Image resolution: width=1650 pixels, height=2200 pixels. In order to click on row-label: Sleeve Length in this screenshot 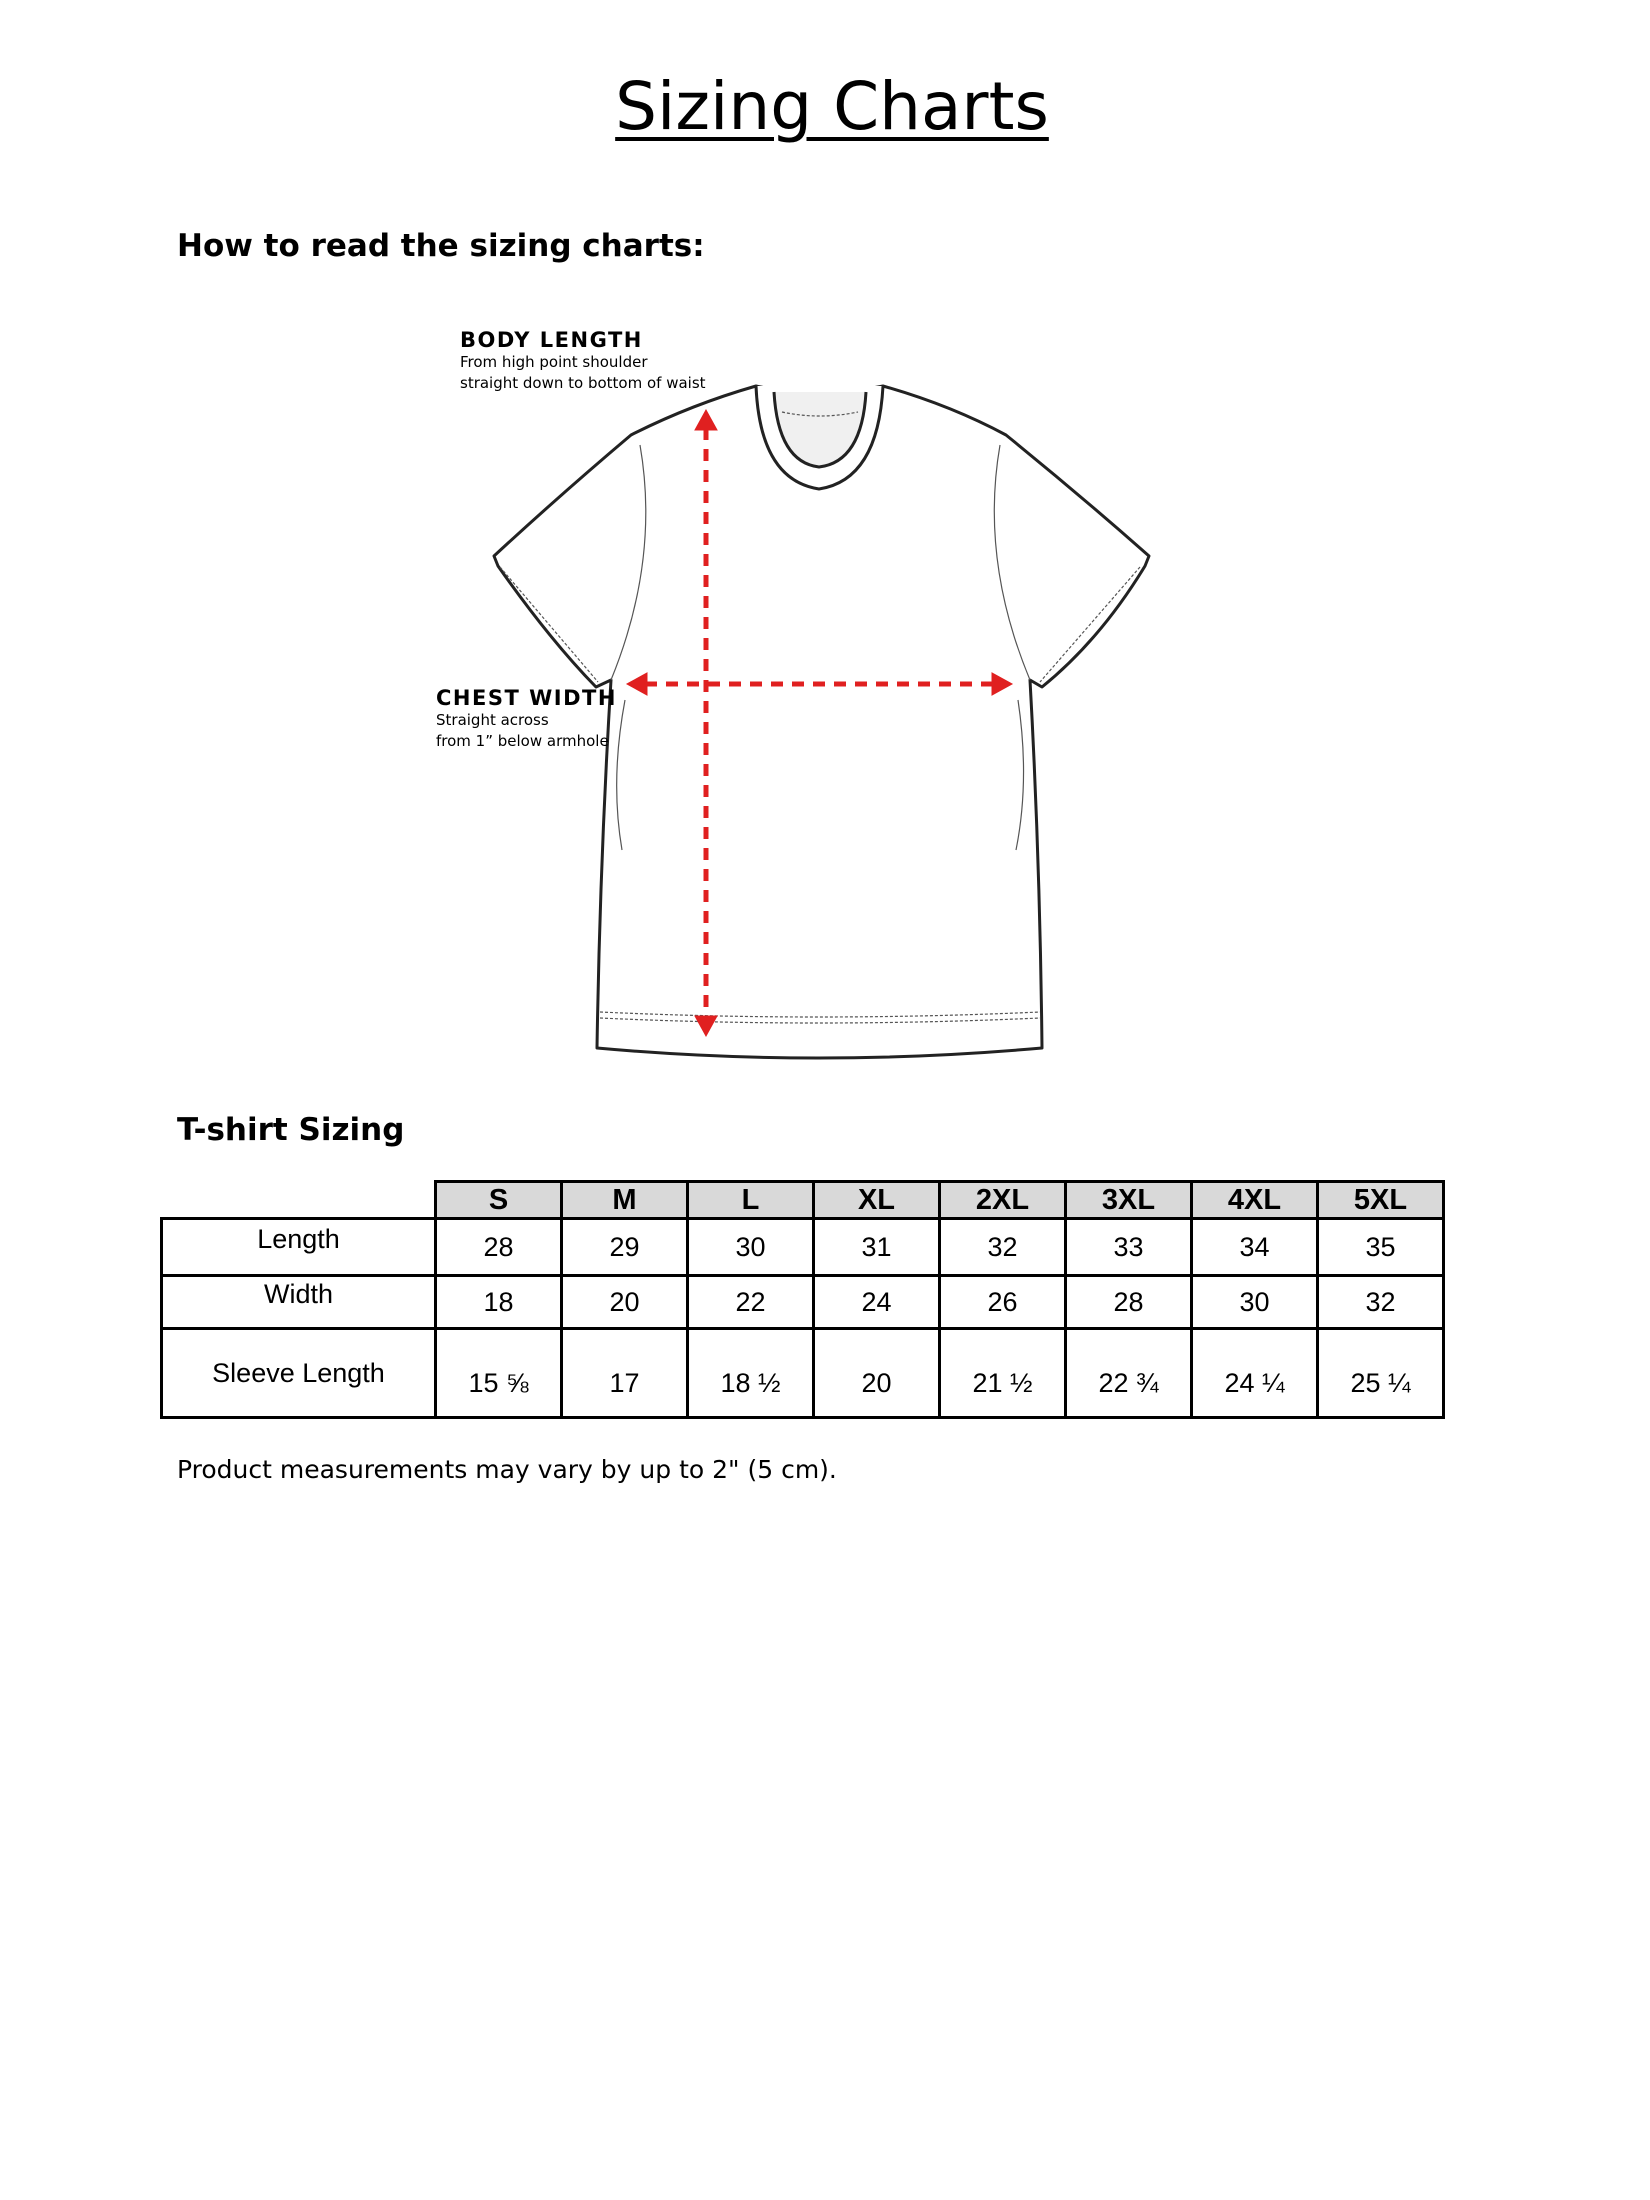, I will do `click(298, 1373)`.